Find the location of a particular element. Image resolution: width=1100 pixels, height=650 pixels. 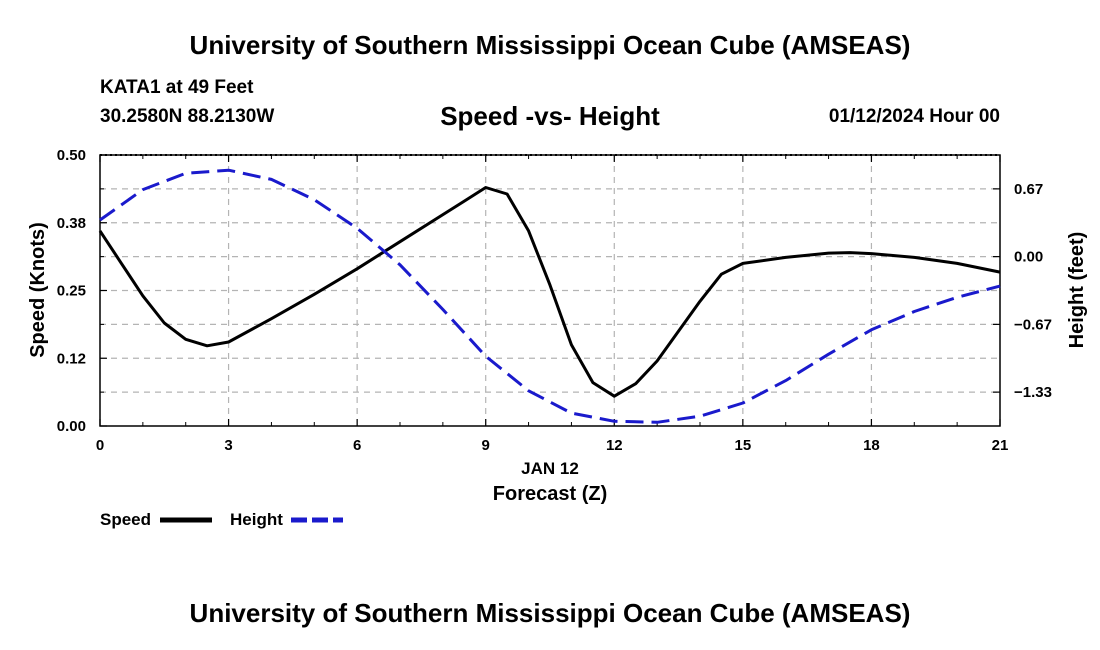

legend-height-label: Height is located at coordinates (256, 519).